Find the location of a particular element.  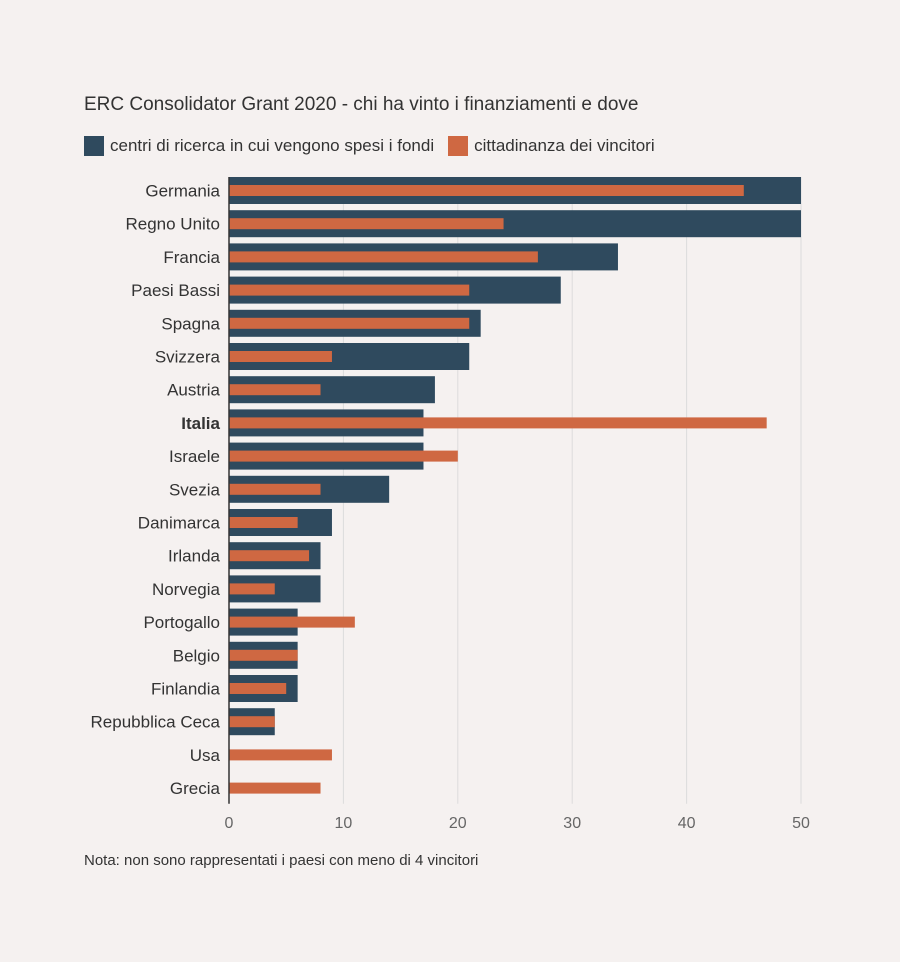

category-label-7: Italia is located at coordinates (200, 423).